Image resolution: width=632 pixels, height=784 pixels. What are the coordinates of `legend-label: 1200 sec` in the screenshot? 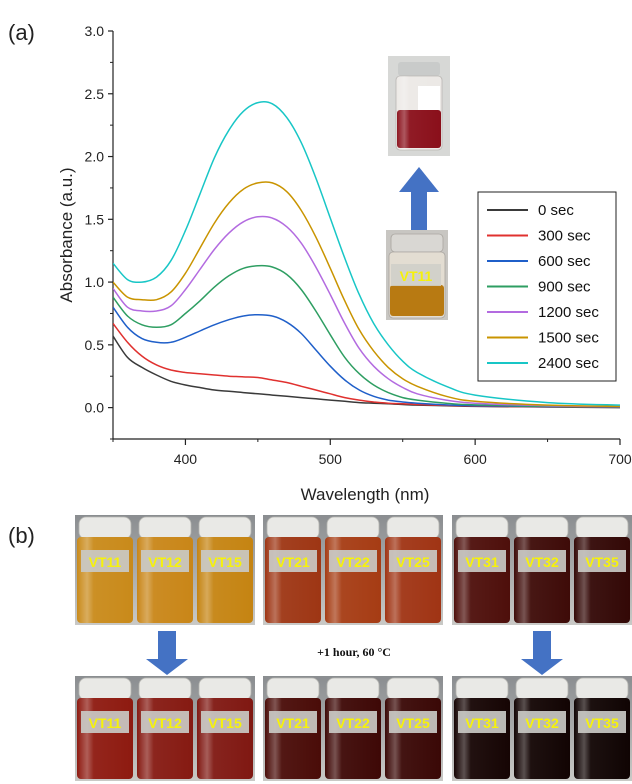 It's located at (568, 312).